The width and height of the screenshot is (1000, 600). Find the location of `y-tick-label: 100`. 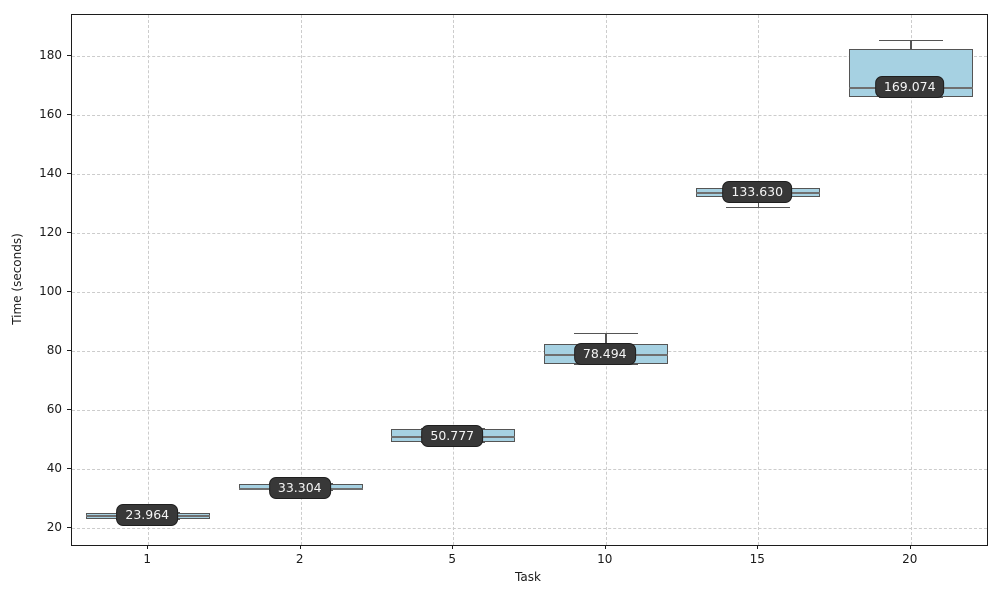

y-tick-label: 100 is located at coordinates (50, 291).